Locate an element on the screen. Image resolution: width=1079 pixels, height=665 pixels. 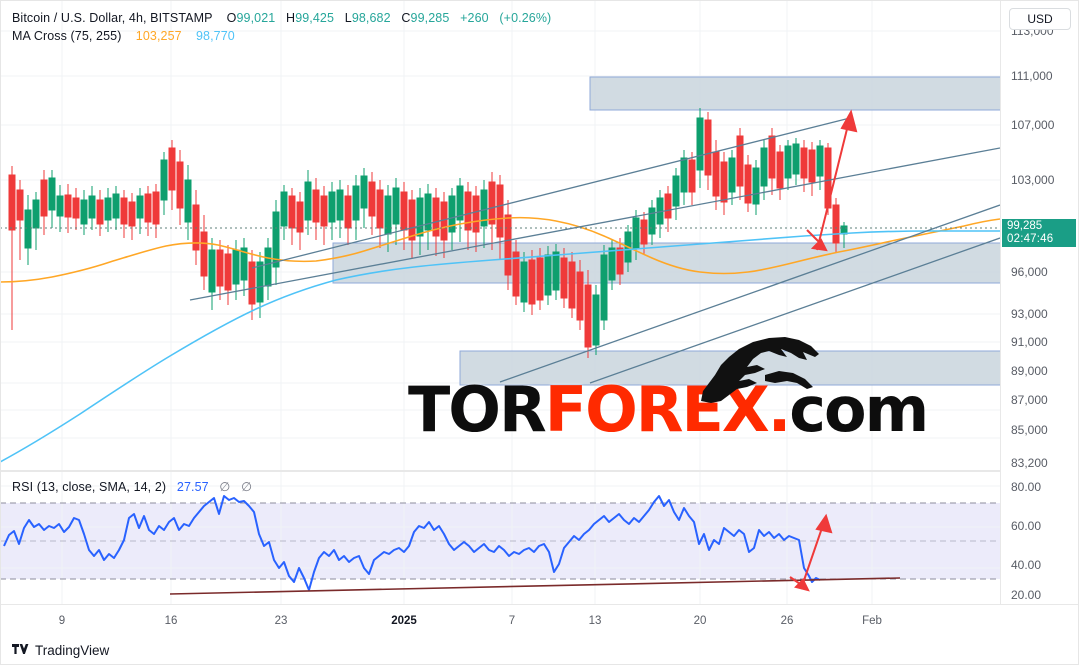
time-tick: 9 is located at coordinates (62, 621).